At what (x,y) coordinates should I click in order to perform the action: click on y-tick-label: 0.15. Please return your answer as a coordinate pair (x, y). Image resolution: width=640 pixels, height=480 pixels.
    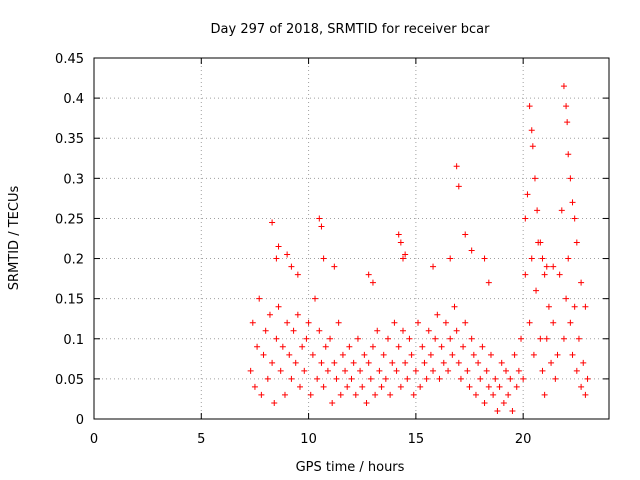
    Looking at the image, I should click on (69, 300).